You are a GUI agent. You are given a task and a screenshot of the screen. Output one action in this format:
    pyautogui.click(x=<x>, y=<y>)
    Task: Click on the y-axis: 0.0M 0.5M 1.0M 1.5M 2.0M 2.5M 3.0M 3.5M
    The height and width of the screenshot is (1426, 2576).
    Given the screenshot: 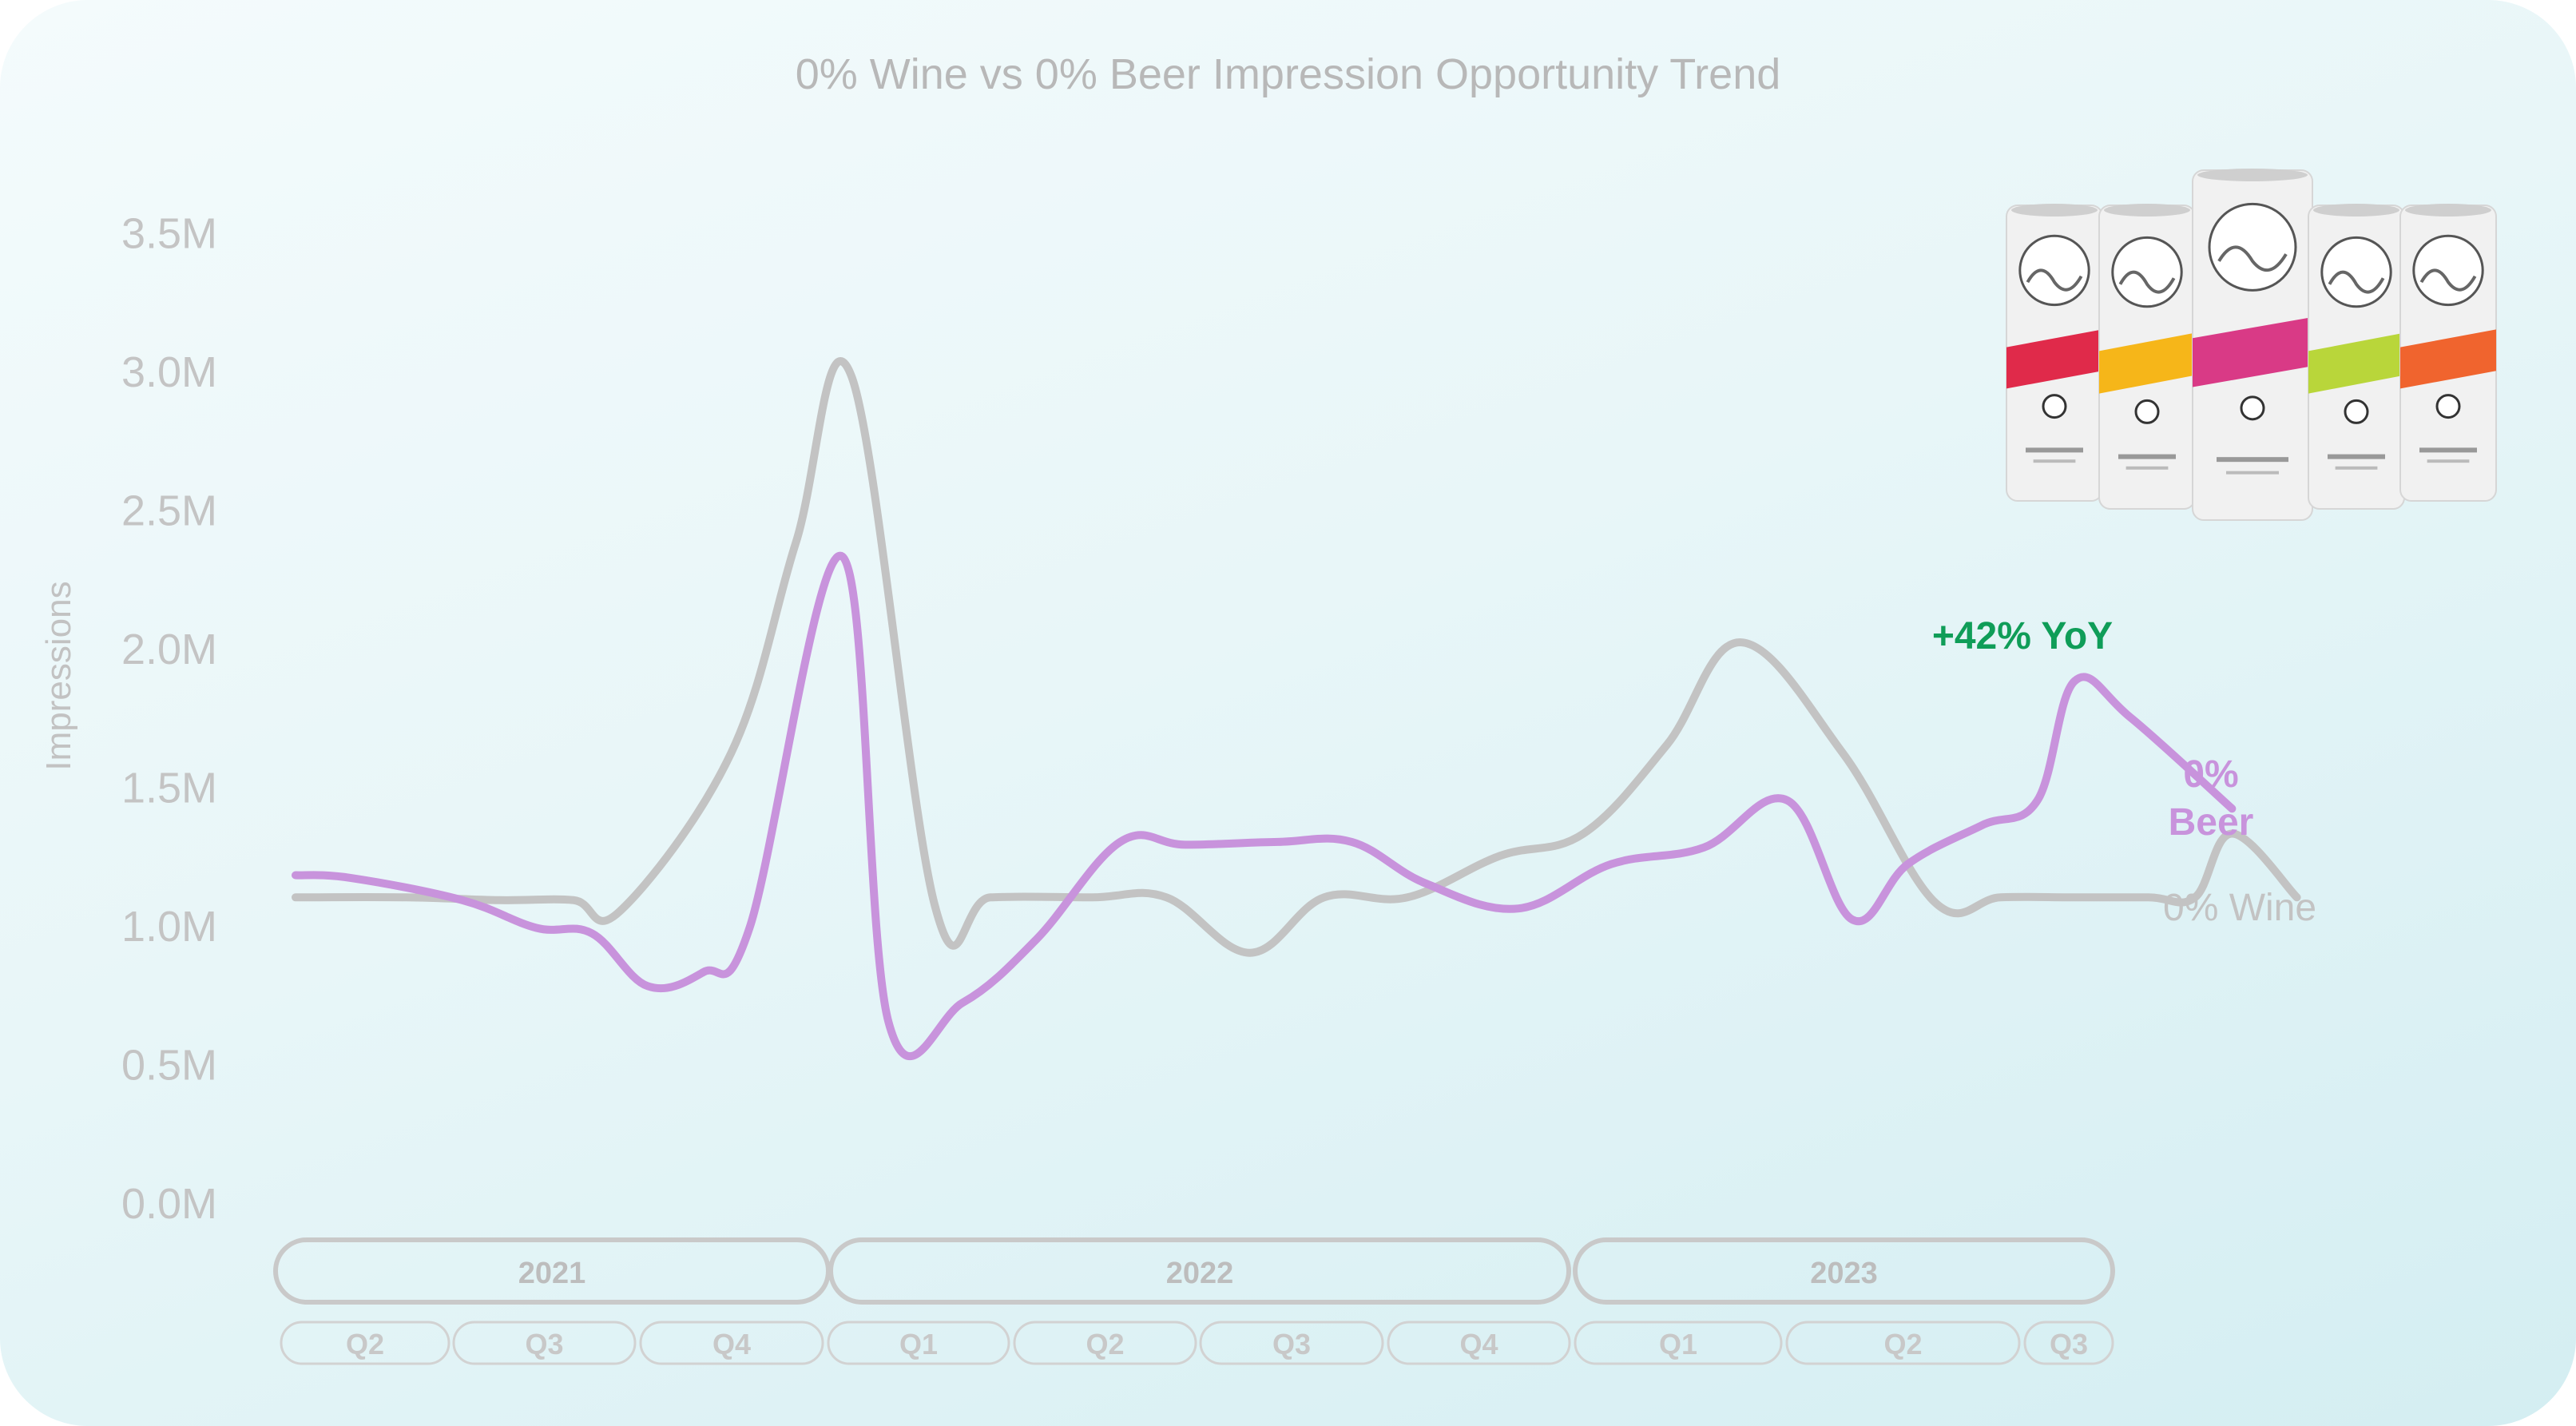 What is the action you would take?
    pyautogui.click(x=169, y=720)
    